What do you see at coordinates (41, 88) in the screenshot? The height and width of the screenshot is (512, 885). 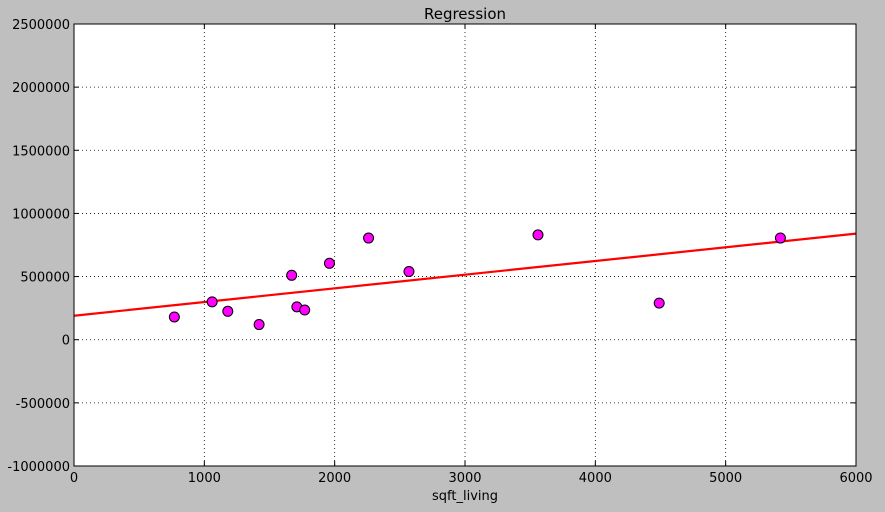 I see `y-tick-label: 2000000` at bounding box center [41, 88].